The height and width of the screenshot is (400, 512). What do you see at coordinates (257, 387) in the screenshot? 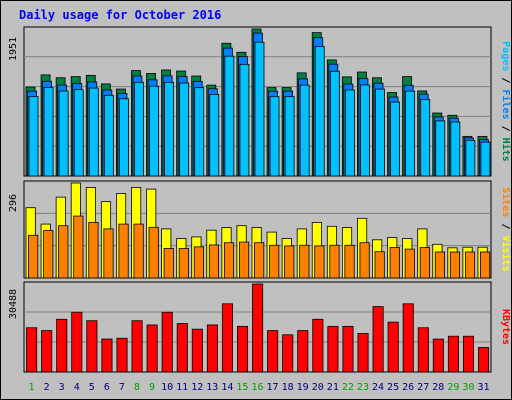
I see `x-tick-label: 16` at bounding box center [257, 387].